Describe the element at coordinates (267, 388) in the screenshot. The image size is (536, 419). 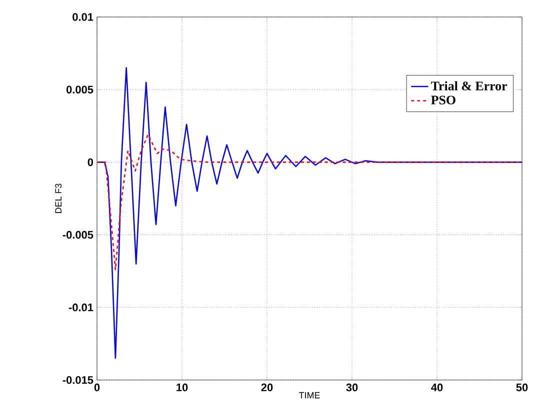
I see `x-tick-label: 20` at that location.